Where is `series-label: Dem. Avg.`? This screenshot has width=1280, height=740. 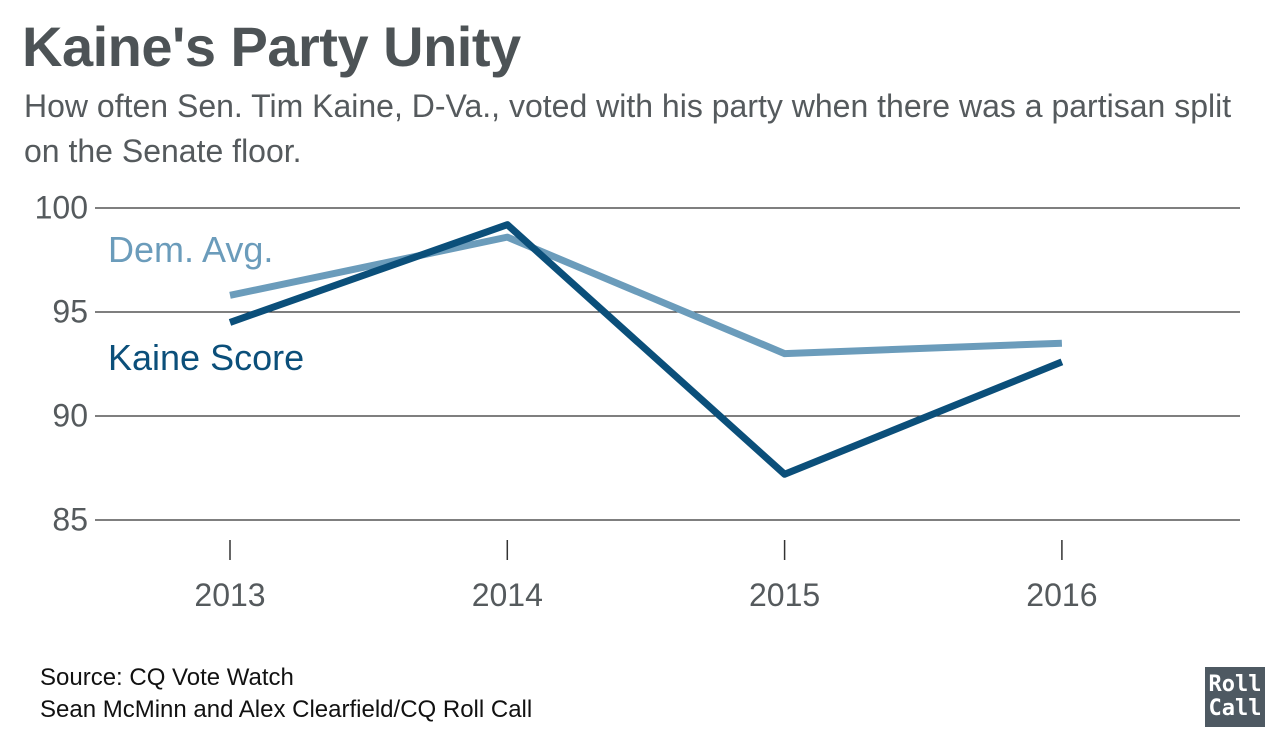 series-label: Dem. Avg. is located at coordinates (190, 249).